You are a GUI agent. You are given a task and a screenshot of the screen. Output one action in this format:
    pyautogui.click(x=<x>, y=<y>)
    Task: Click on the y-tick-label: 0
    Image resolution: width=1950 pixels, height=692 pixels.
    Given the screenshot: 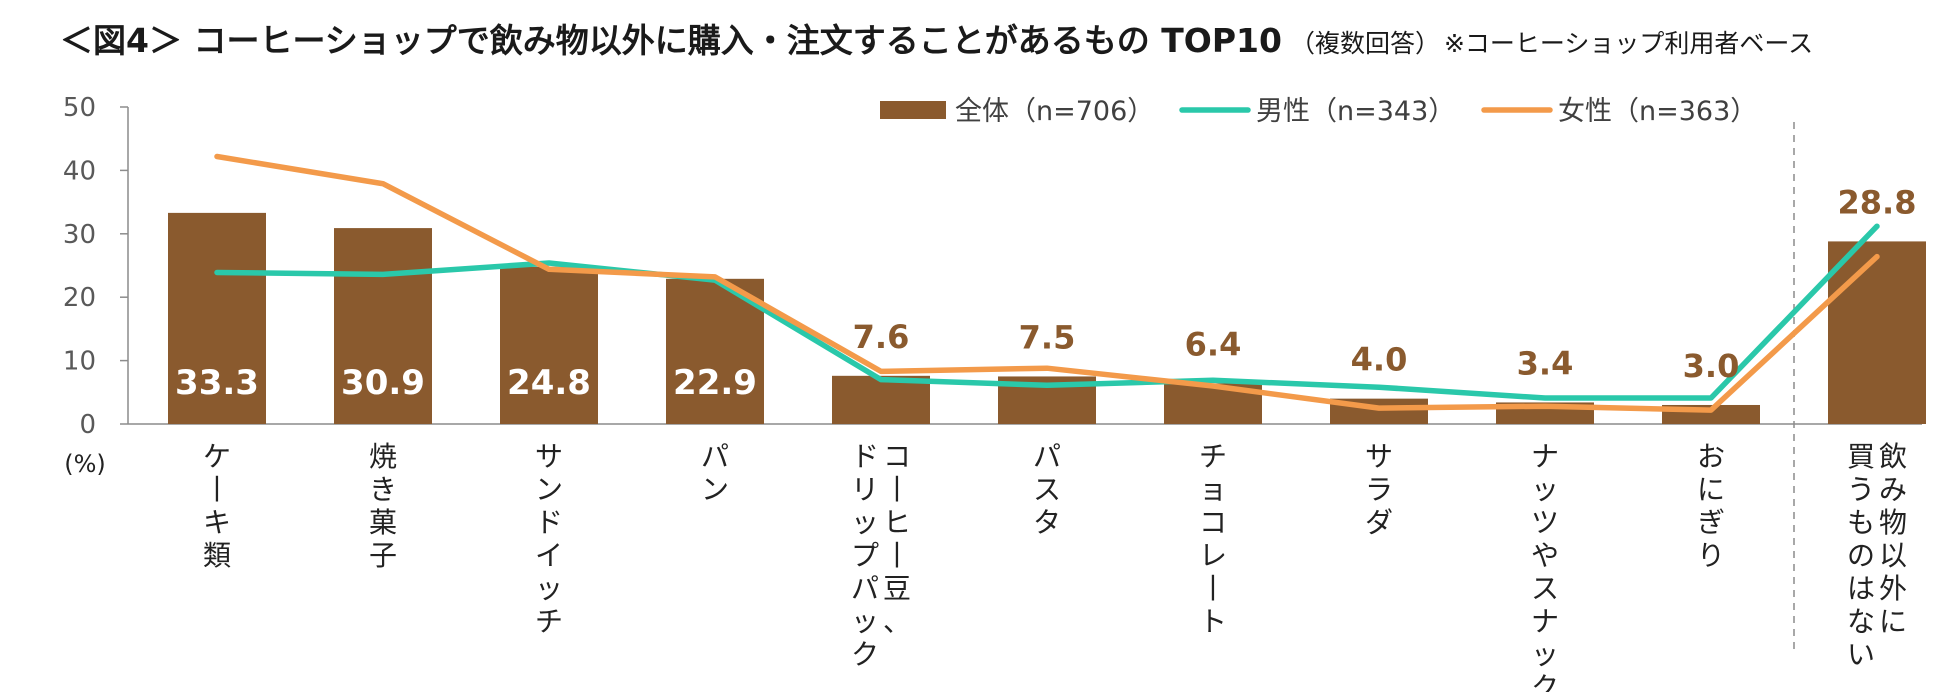 What is the action you would take?
    pyautogui.click(x=87, y=425)
    